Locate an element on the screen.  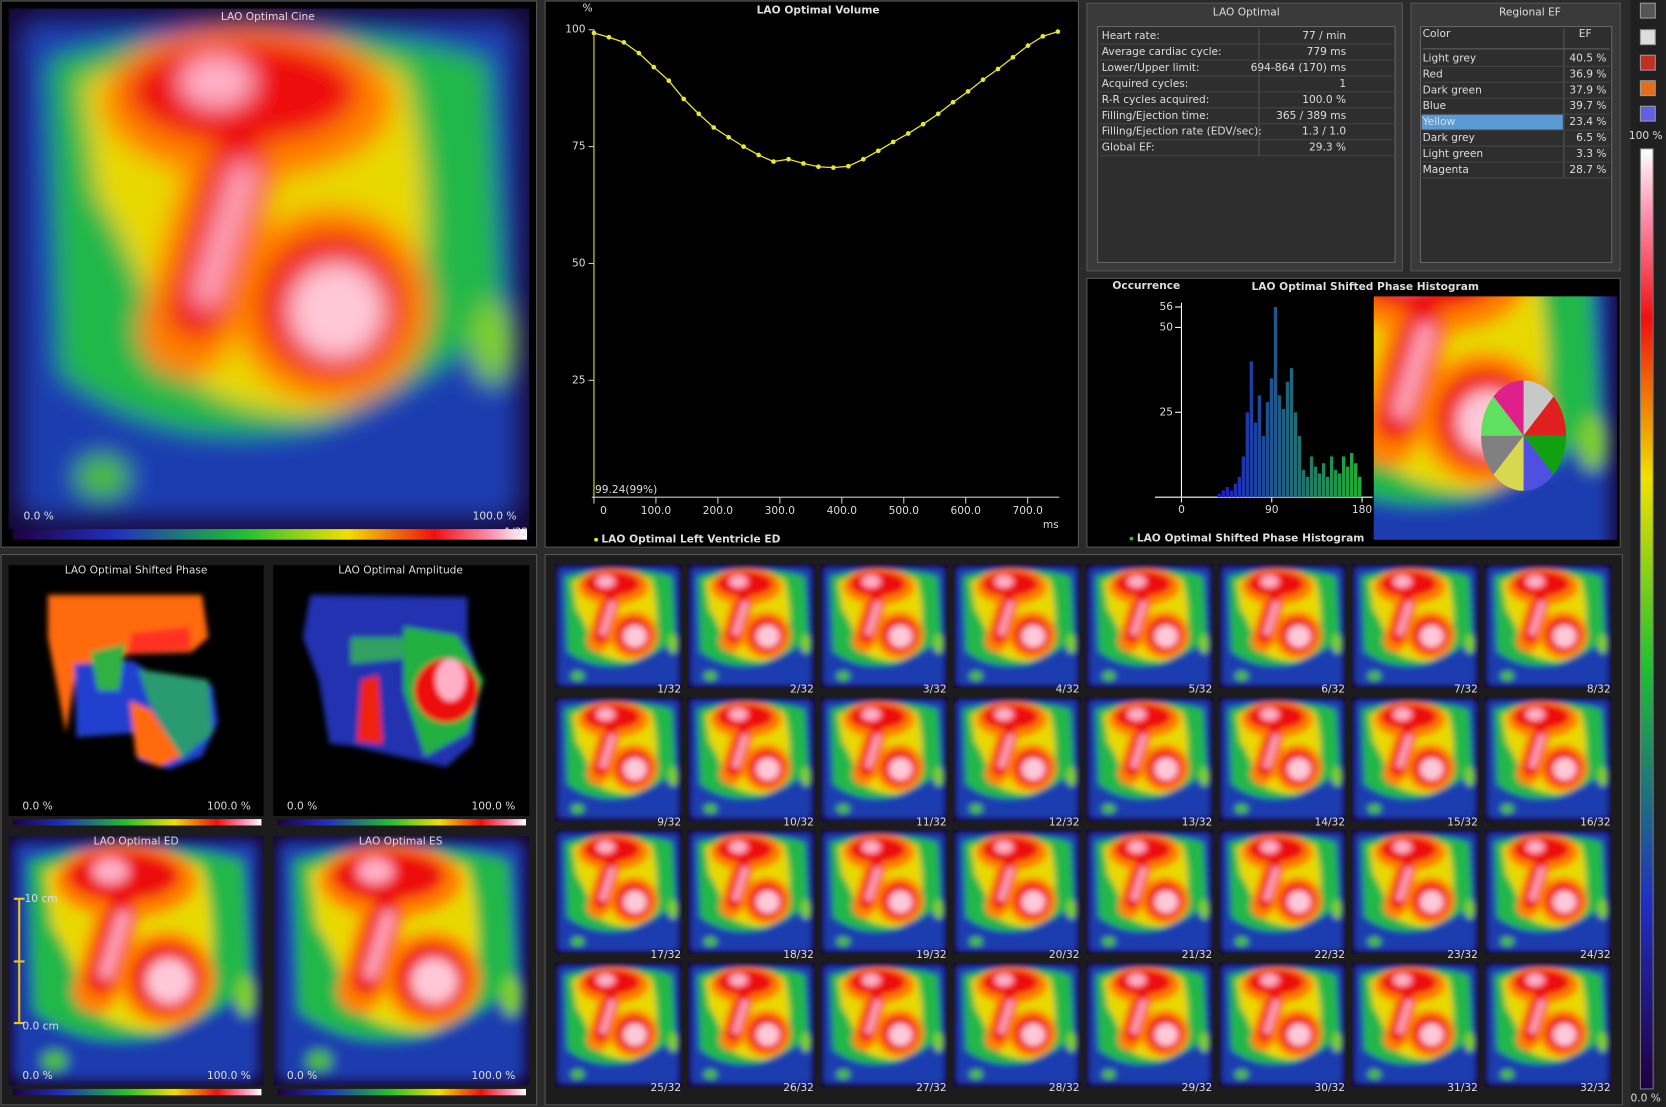
x-tick-label: 180 is located at coordinates (1362, 509).